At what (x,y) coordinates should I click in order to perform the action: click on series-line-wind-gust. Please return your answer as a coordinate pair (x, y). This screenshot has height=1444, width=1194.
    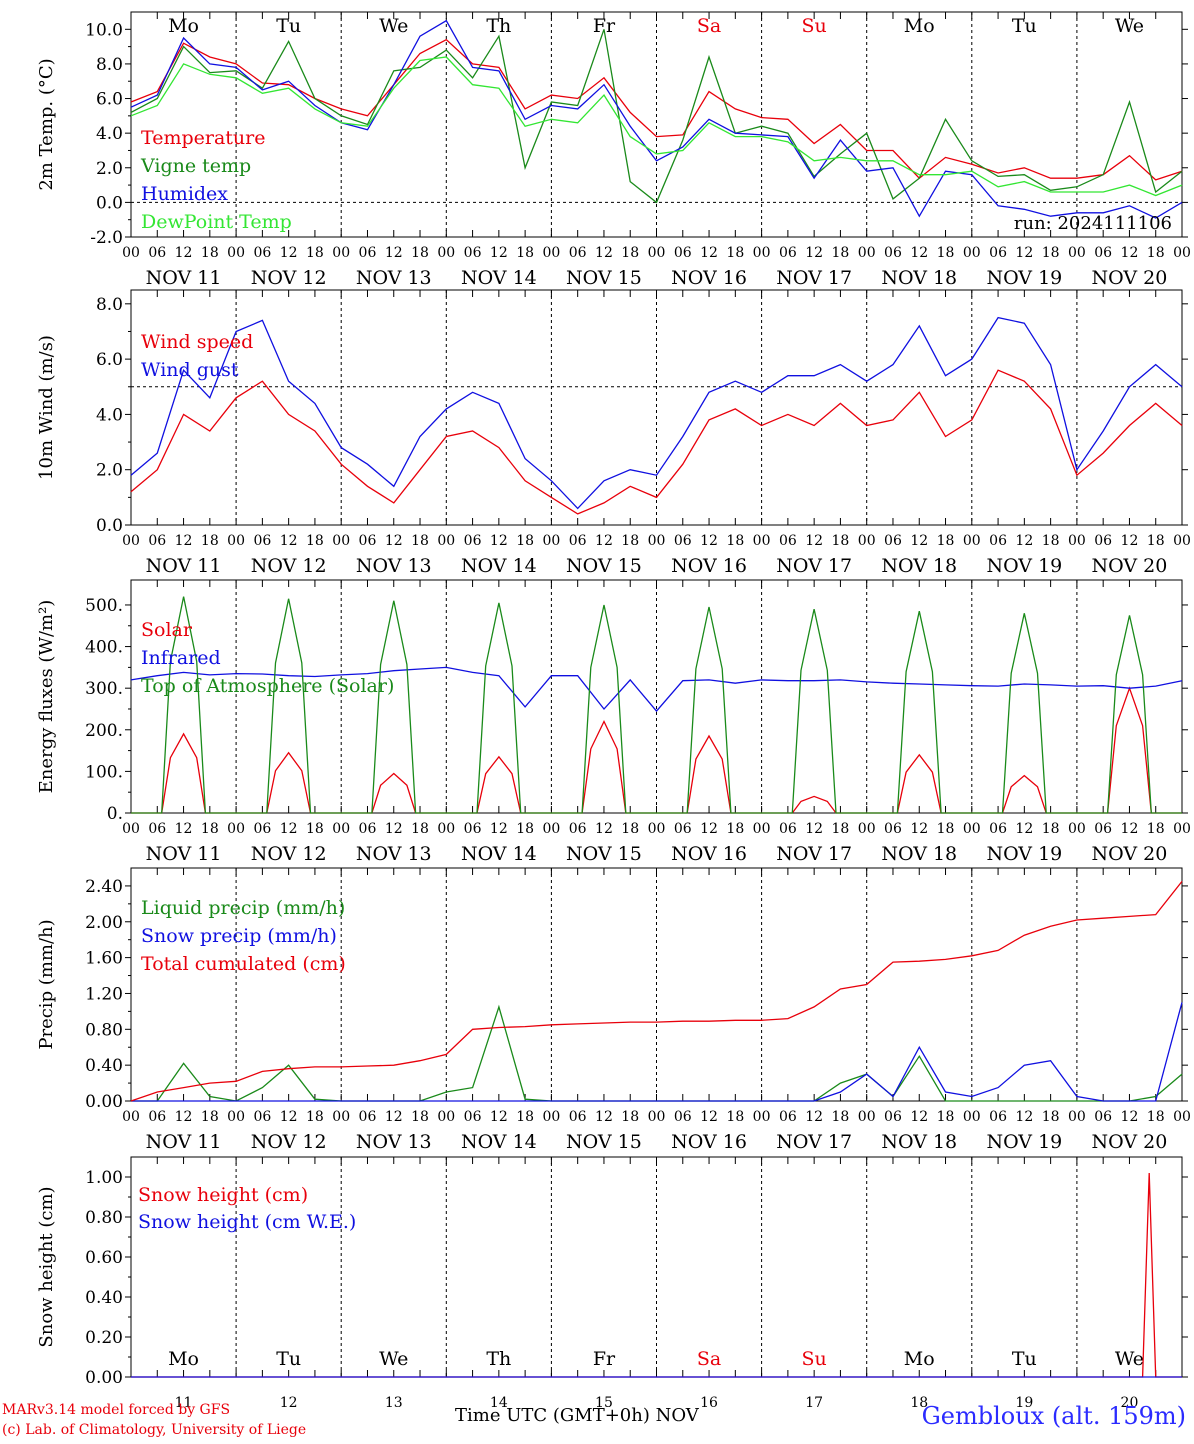
    Looking at the image, I should click on (656, 413).